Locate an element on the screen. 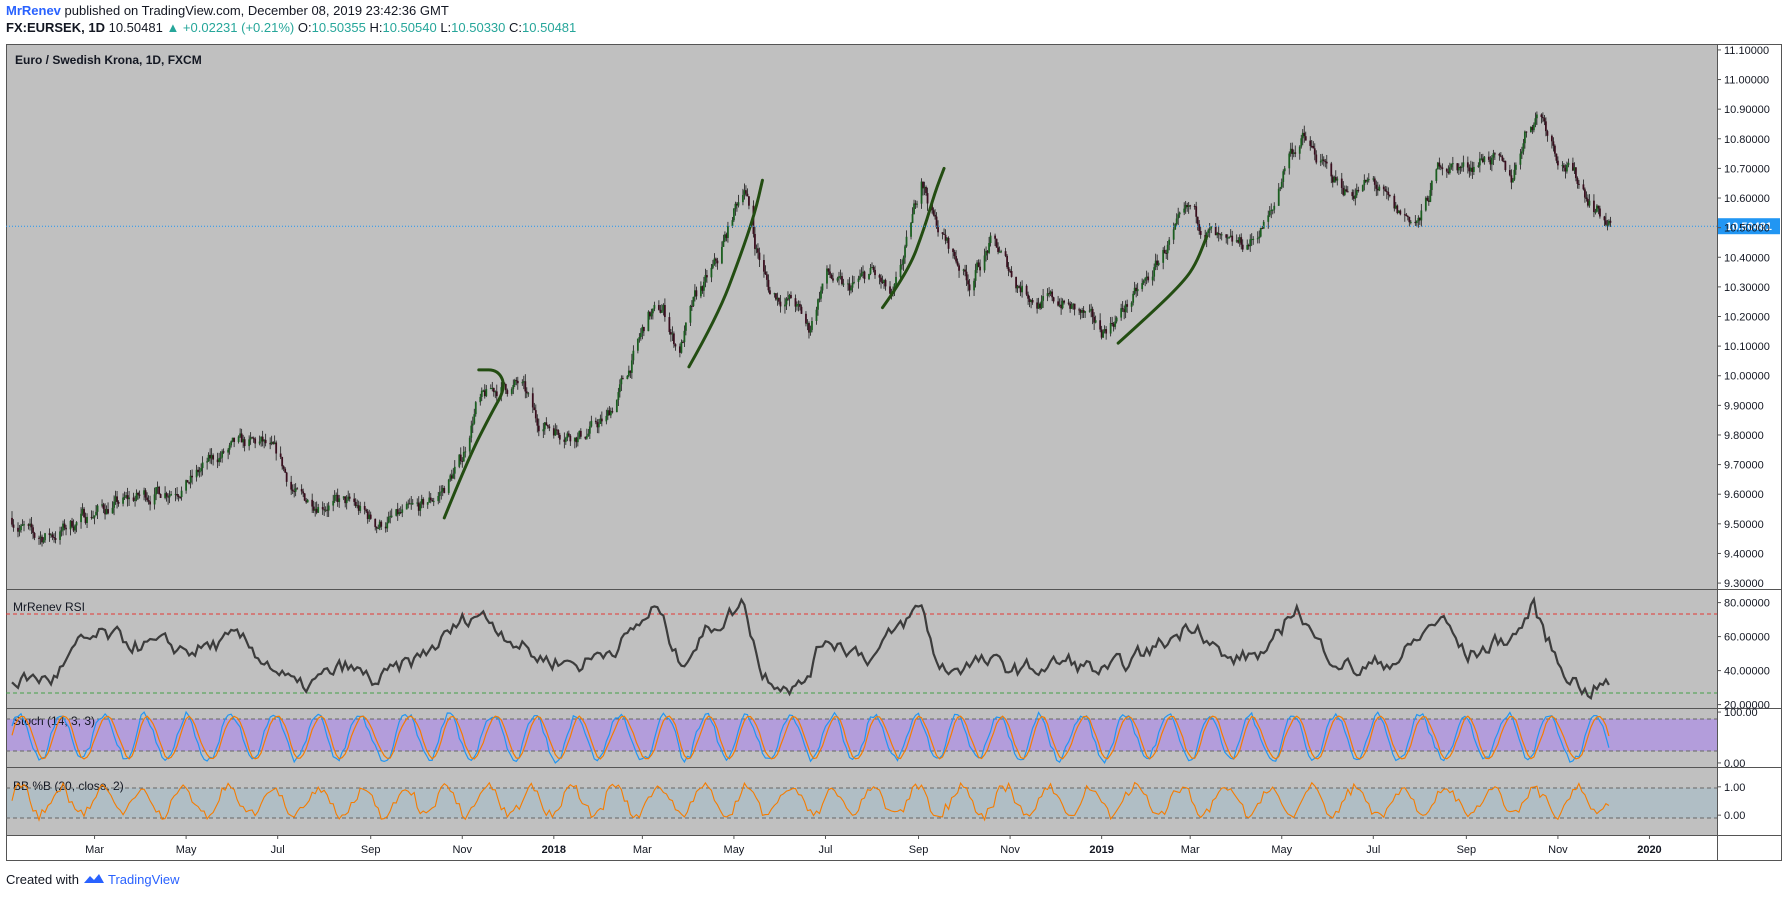 The image size is (1788, 899). y-tick-label: 10.90000 is located at coordinates (1747, 110).